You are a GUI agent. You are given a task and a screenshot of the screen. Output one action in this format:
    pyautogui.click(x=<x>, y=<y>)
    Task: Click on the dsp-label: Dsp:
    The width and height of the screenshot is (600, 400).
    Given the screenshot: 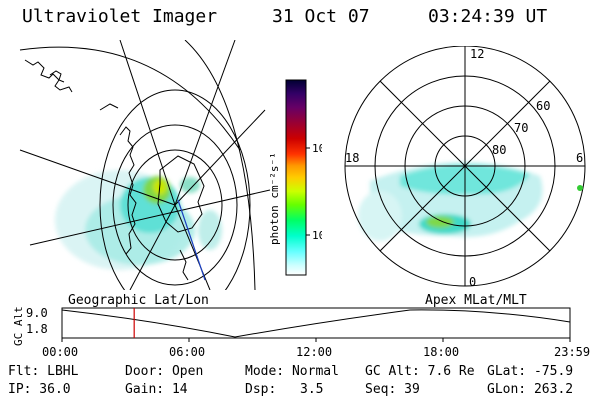 What is the action you would take?
    pyautogui.click(x=261, y=389)
    